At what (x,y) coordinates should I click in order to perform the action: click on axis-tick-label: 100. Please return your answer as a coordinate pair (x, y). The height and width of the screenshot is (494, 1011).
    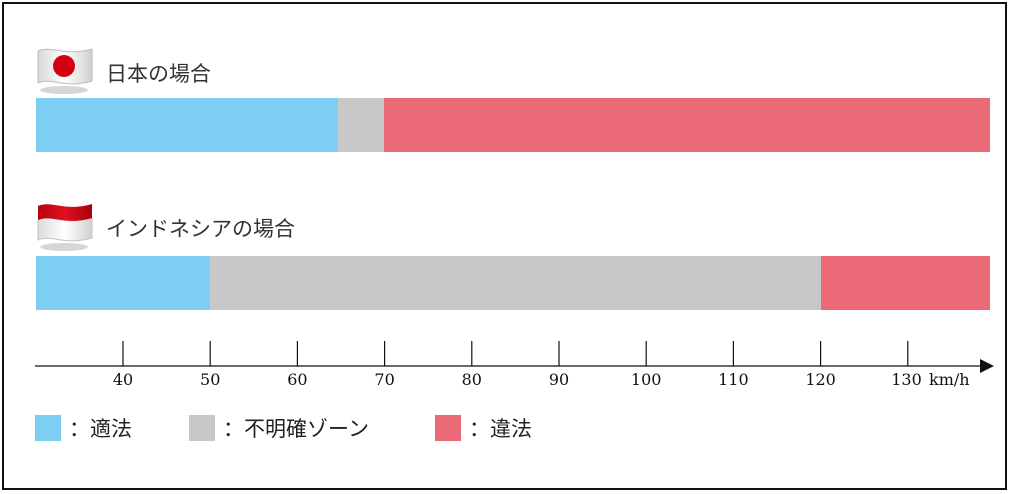
    Looking at the image, I should click on (646, 379).